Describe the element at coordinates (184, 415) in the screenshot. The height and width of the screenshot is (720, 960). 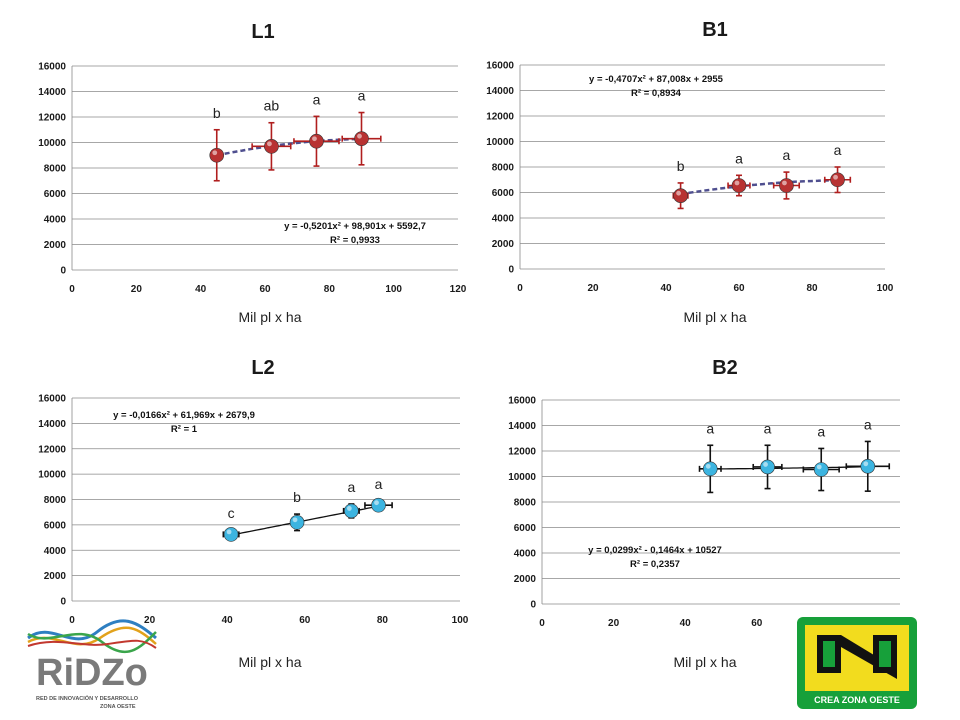
I see `trend-equation: y = -0,0166x² + 61,969x + 2679,9` at that location.